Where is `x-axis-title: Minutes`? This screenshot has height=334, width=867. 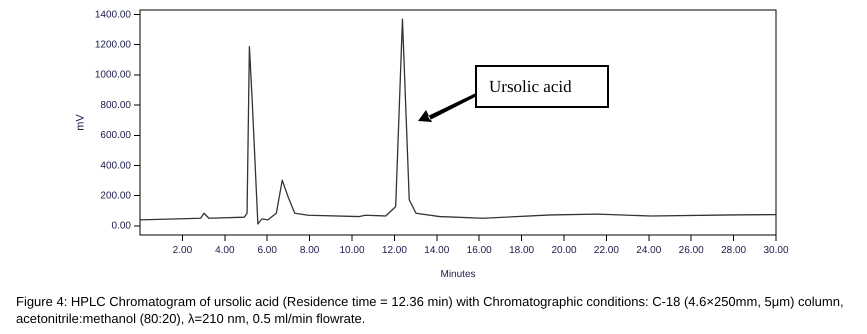
x-axis-title: Minutes is located at coordinates (458, 274).